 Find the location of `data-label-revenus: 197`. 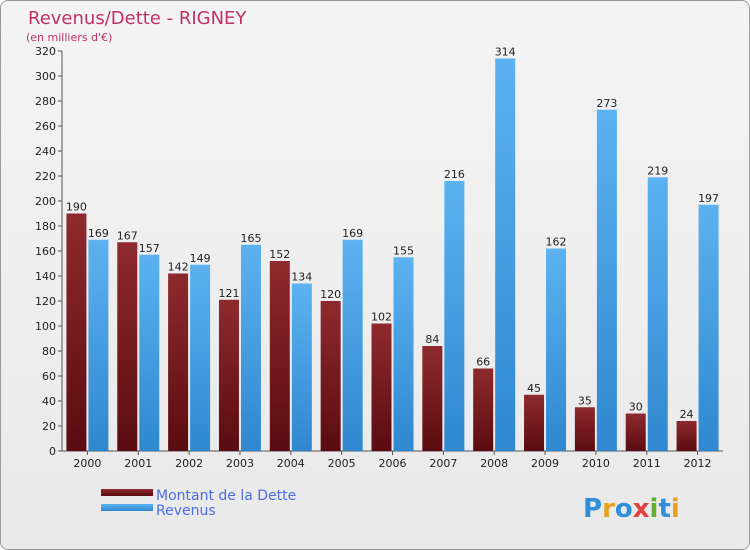

data-label-revenus: 197 is located at coordinates (708, 198).